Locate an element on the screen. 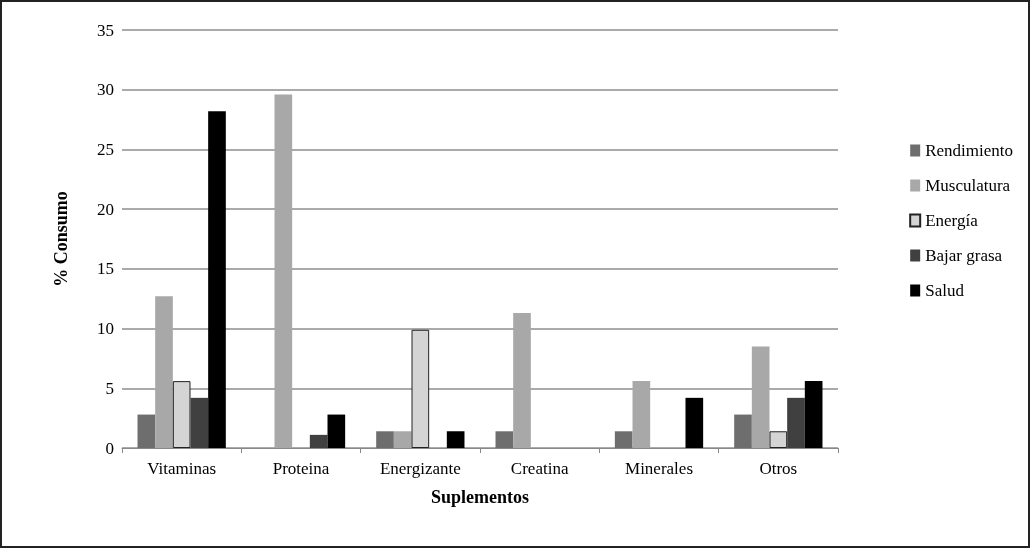 The image size is (1034, 552). y-tick-label: 25 is located at coordinates (105, 149).